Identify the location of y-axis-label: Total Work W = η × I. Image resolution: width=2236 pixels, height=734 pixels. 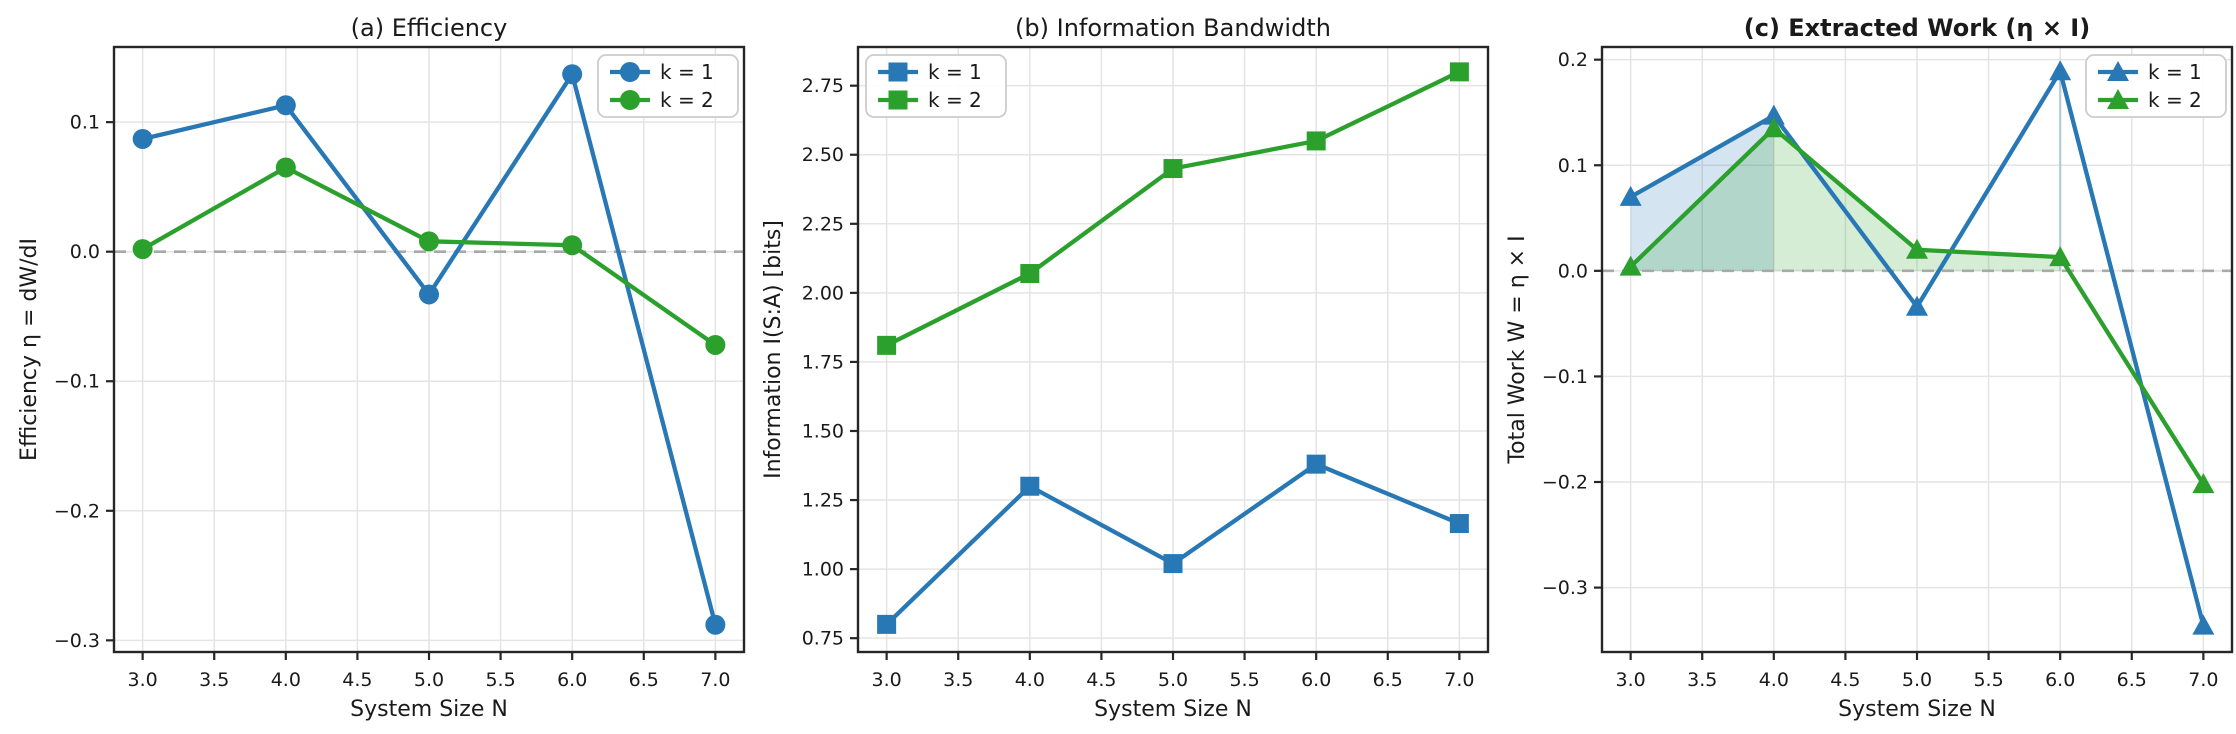
(1517, 349).